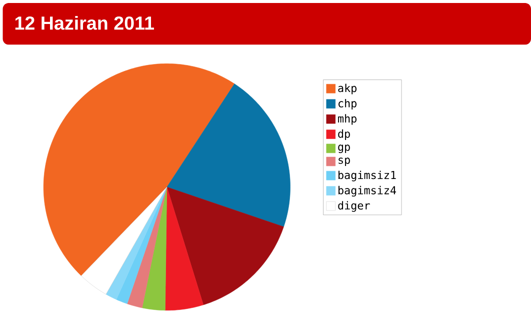 The image size is (531, 318). I want to click on legend-label: dp, so click(344, 134).